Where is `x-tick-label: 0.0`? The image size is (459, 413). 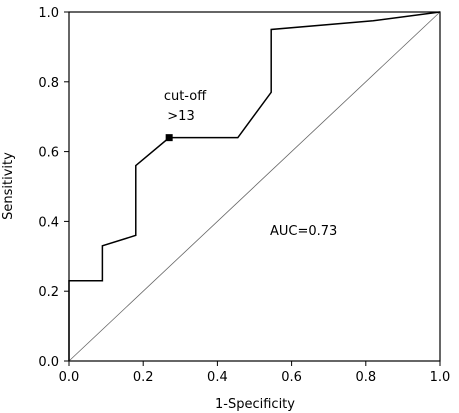
x-tick-label: 0.0 is located at coordinates (69, 377).